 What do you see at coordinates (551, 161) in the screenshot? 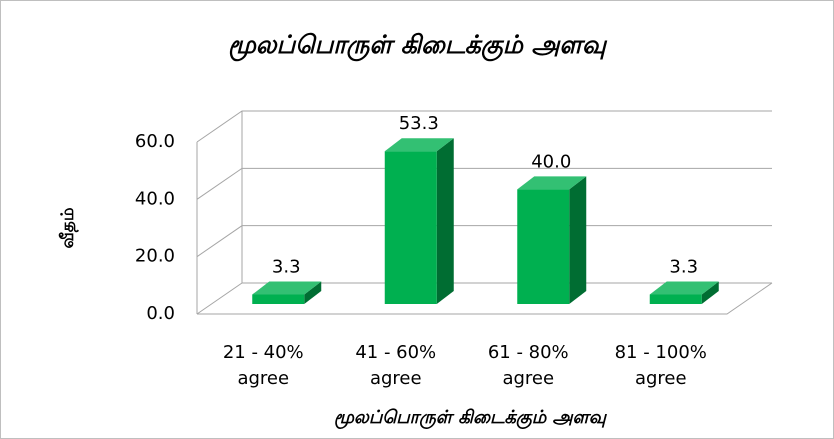
I see `data-label: 40.0` at bounding box center [551, 161].